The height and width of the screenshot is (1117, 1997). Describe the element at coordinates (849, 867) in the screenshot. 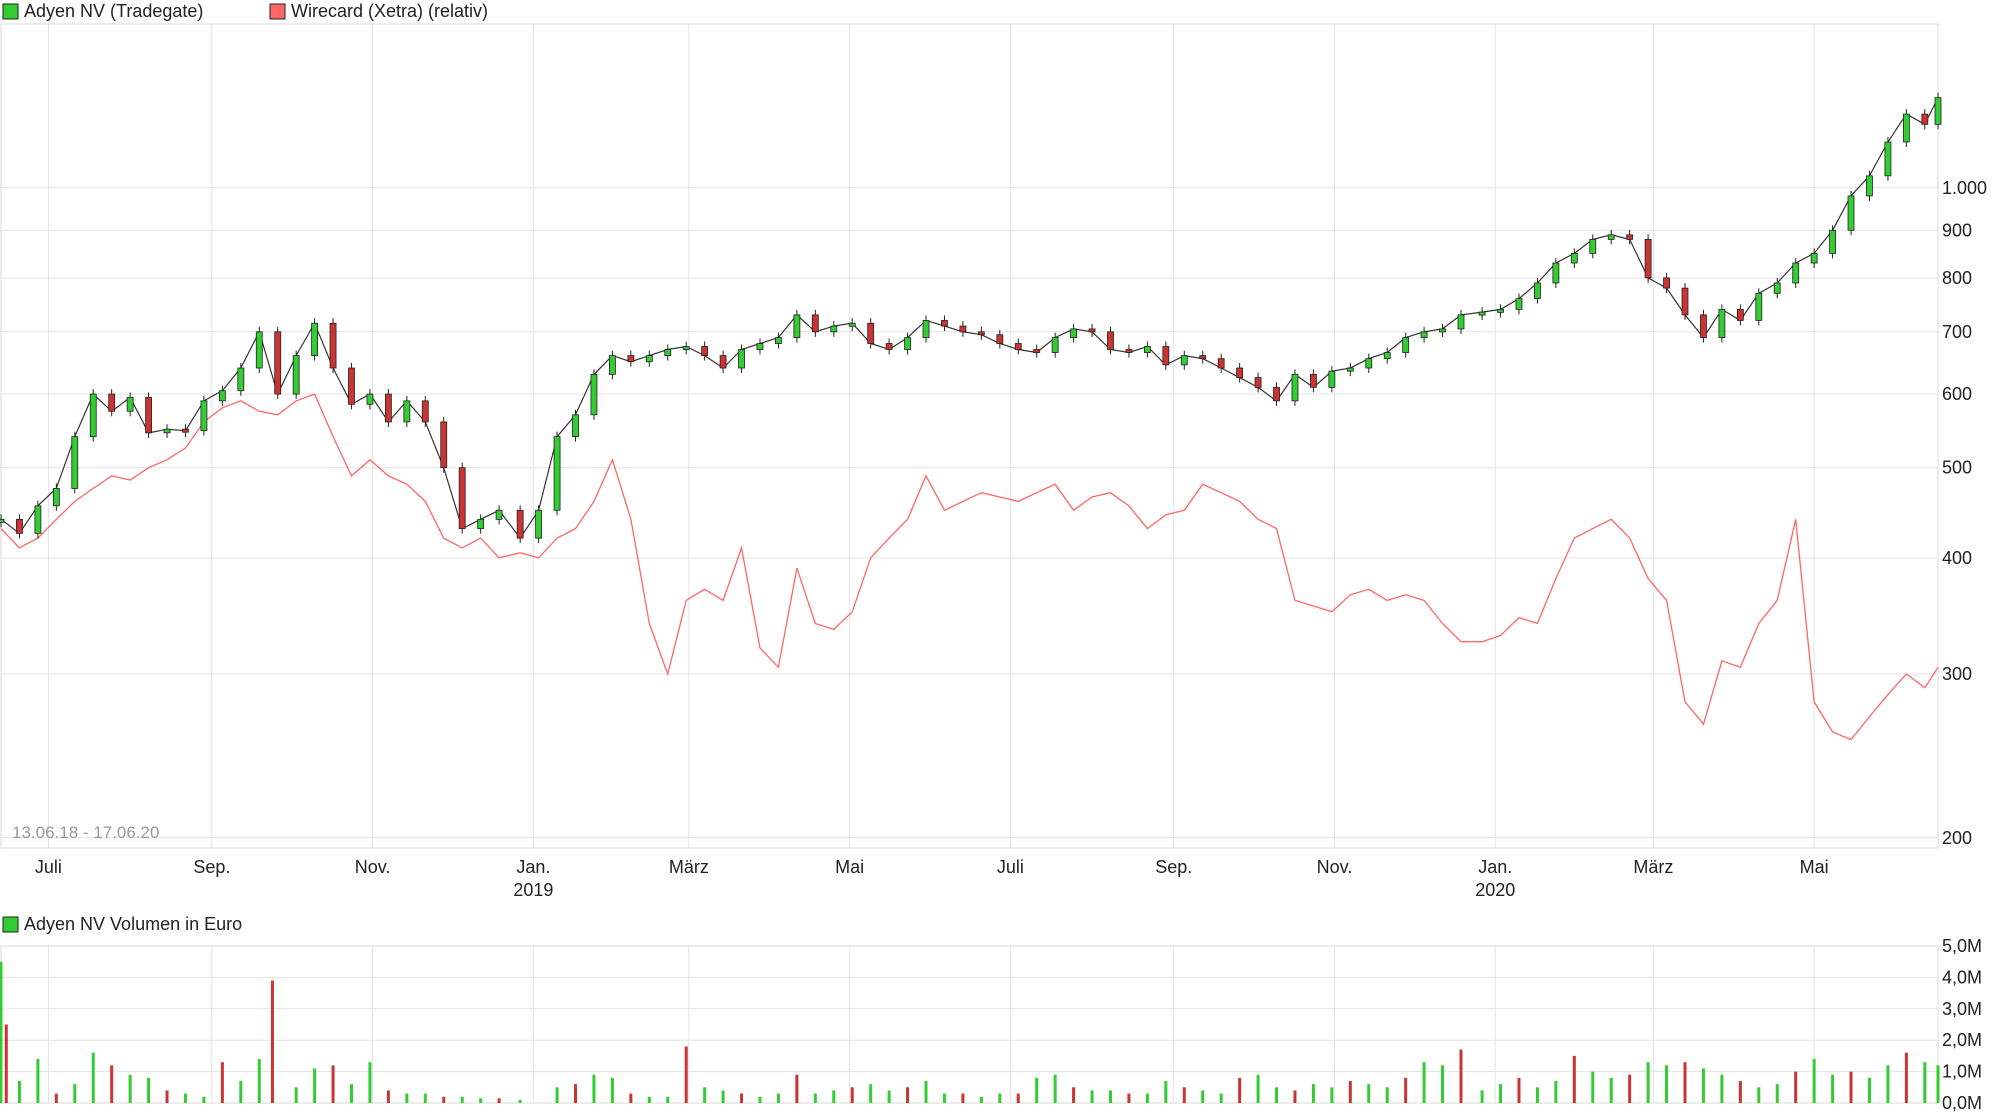

I see `price-x-tick-label: Mai` at that location.